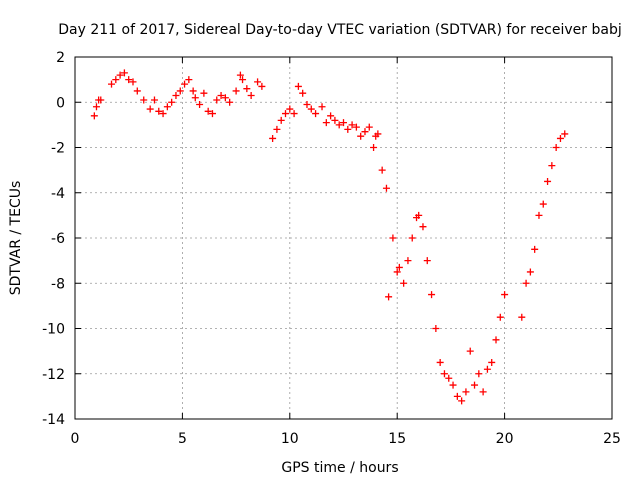  I want to click on y-tick-label: 2, so click(60, 58).